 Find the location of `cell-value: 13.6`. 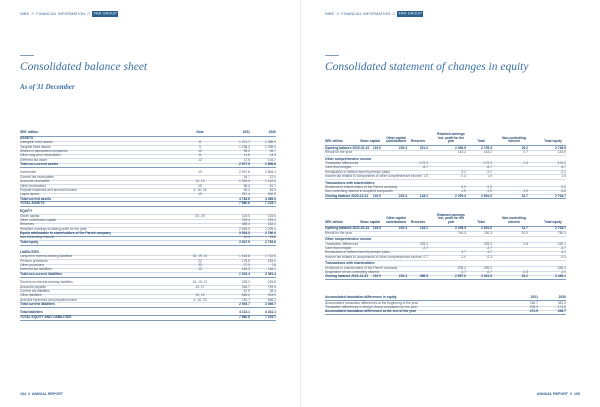

cell-value: 13.6 is located at coordinates (272, 237).